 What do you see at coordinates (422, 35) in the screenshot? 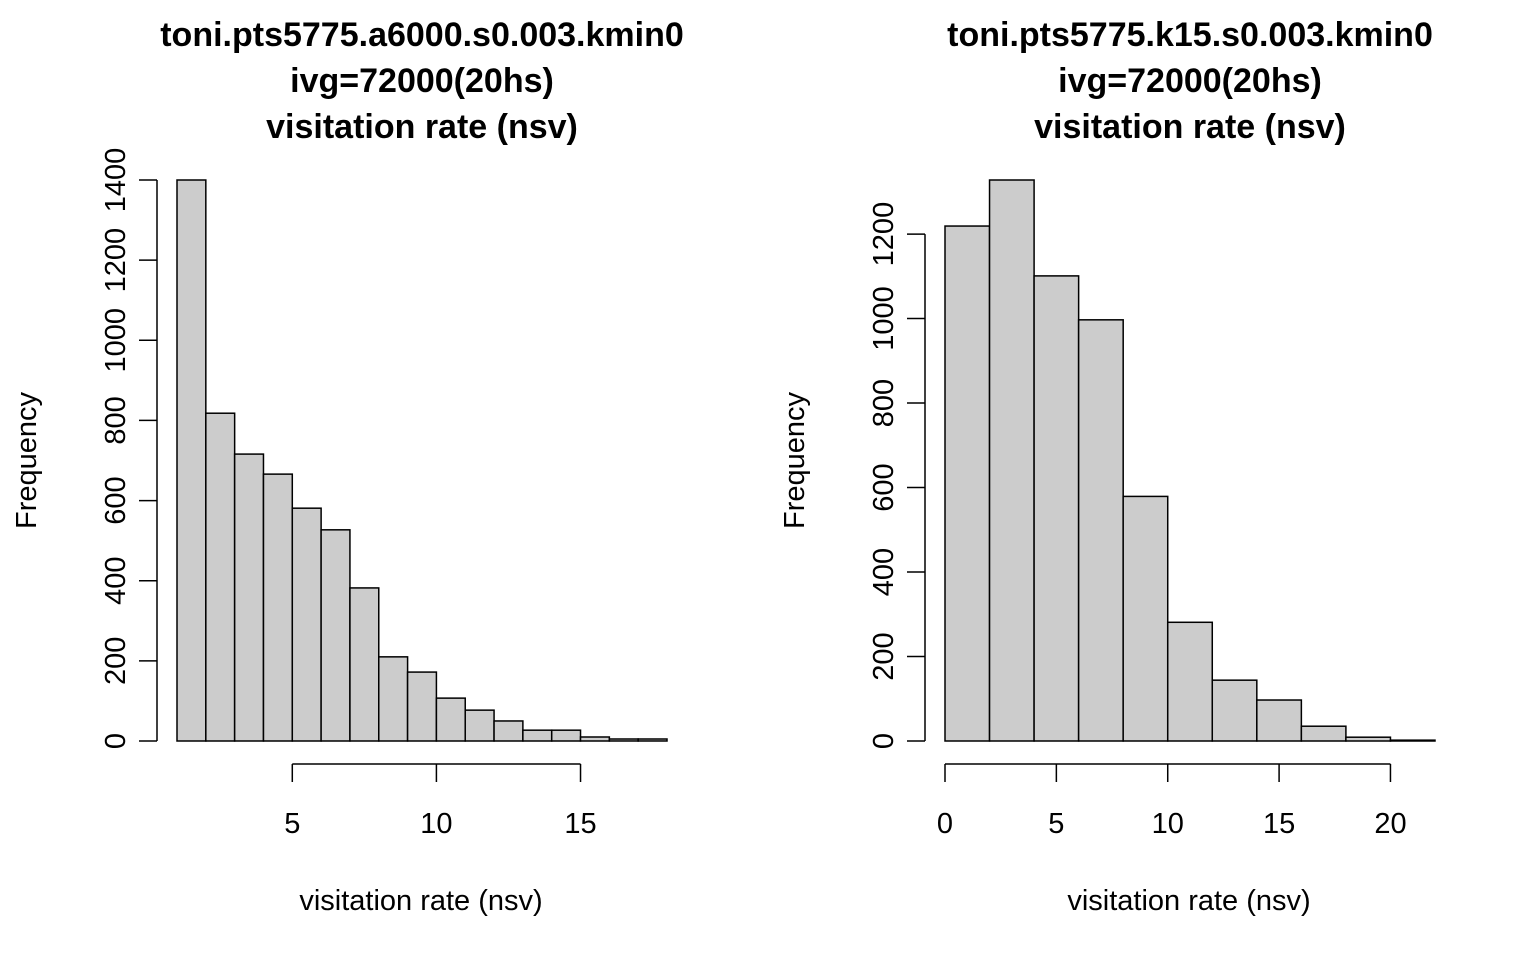
I see `chart-title: toni.pts5775.a6000.s0.003.kmin0` at bounding box center [422, 35].